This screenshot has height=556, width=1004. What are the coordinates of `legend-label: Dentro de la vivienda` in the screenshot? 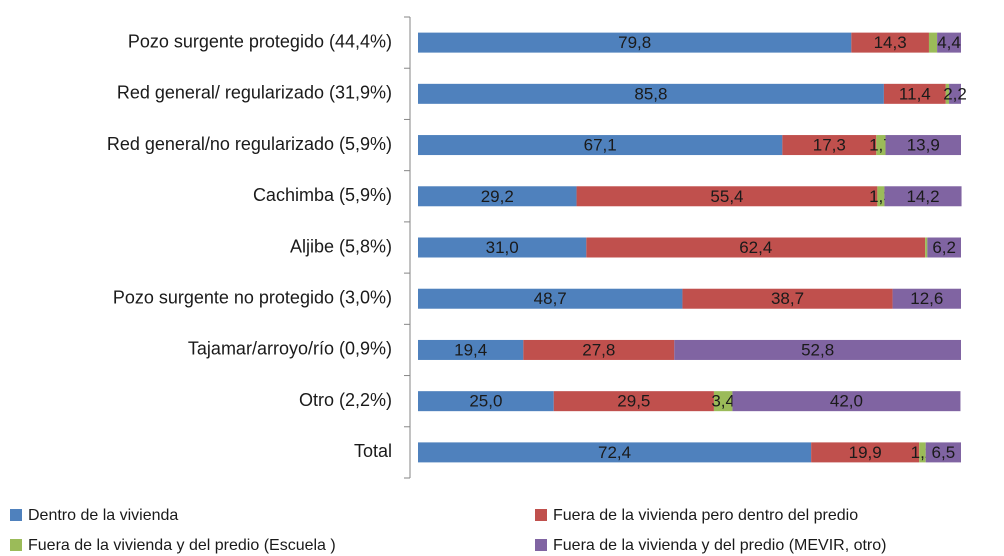 It's located at (103, 515).